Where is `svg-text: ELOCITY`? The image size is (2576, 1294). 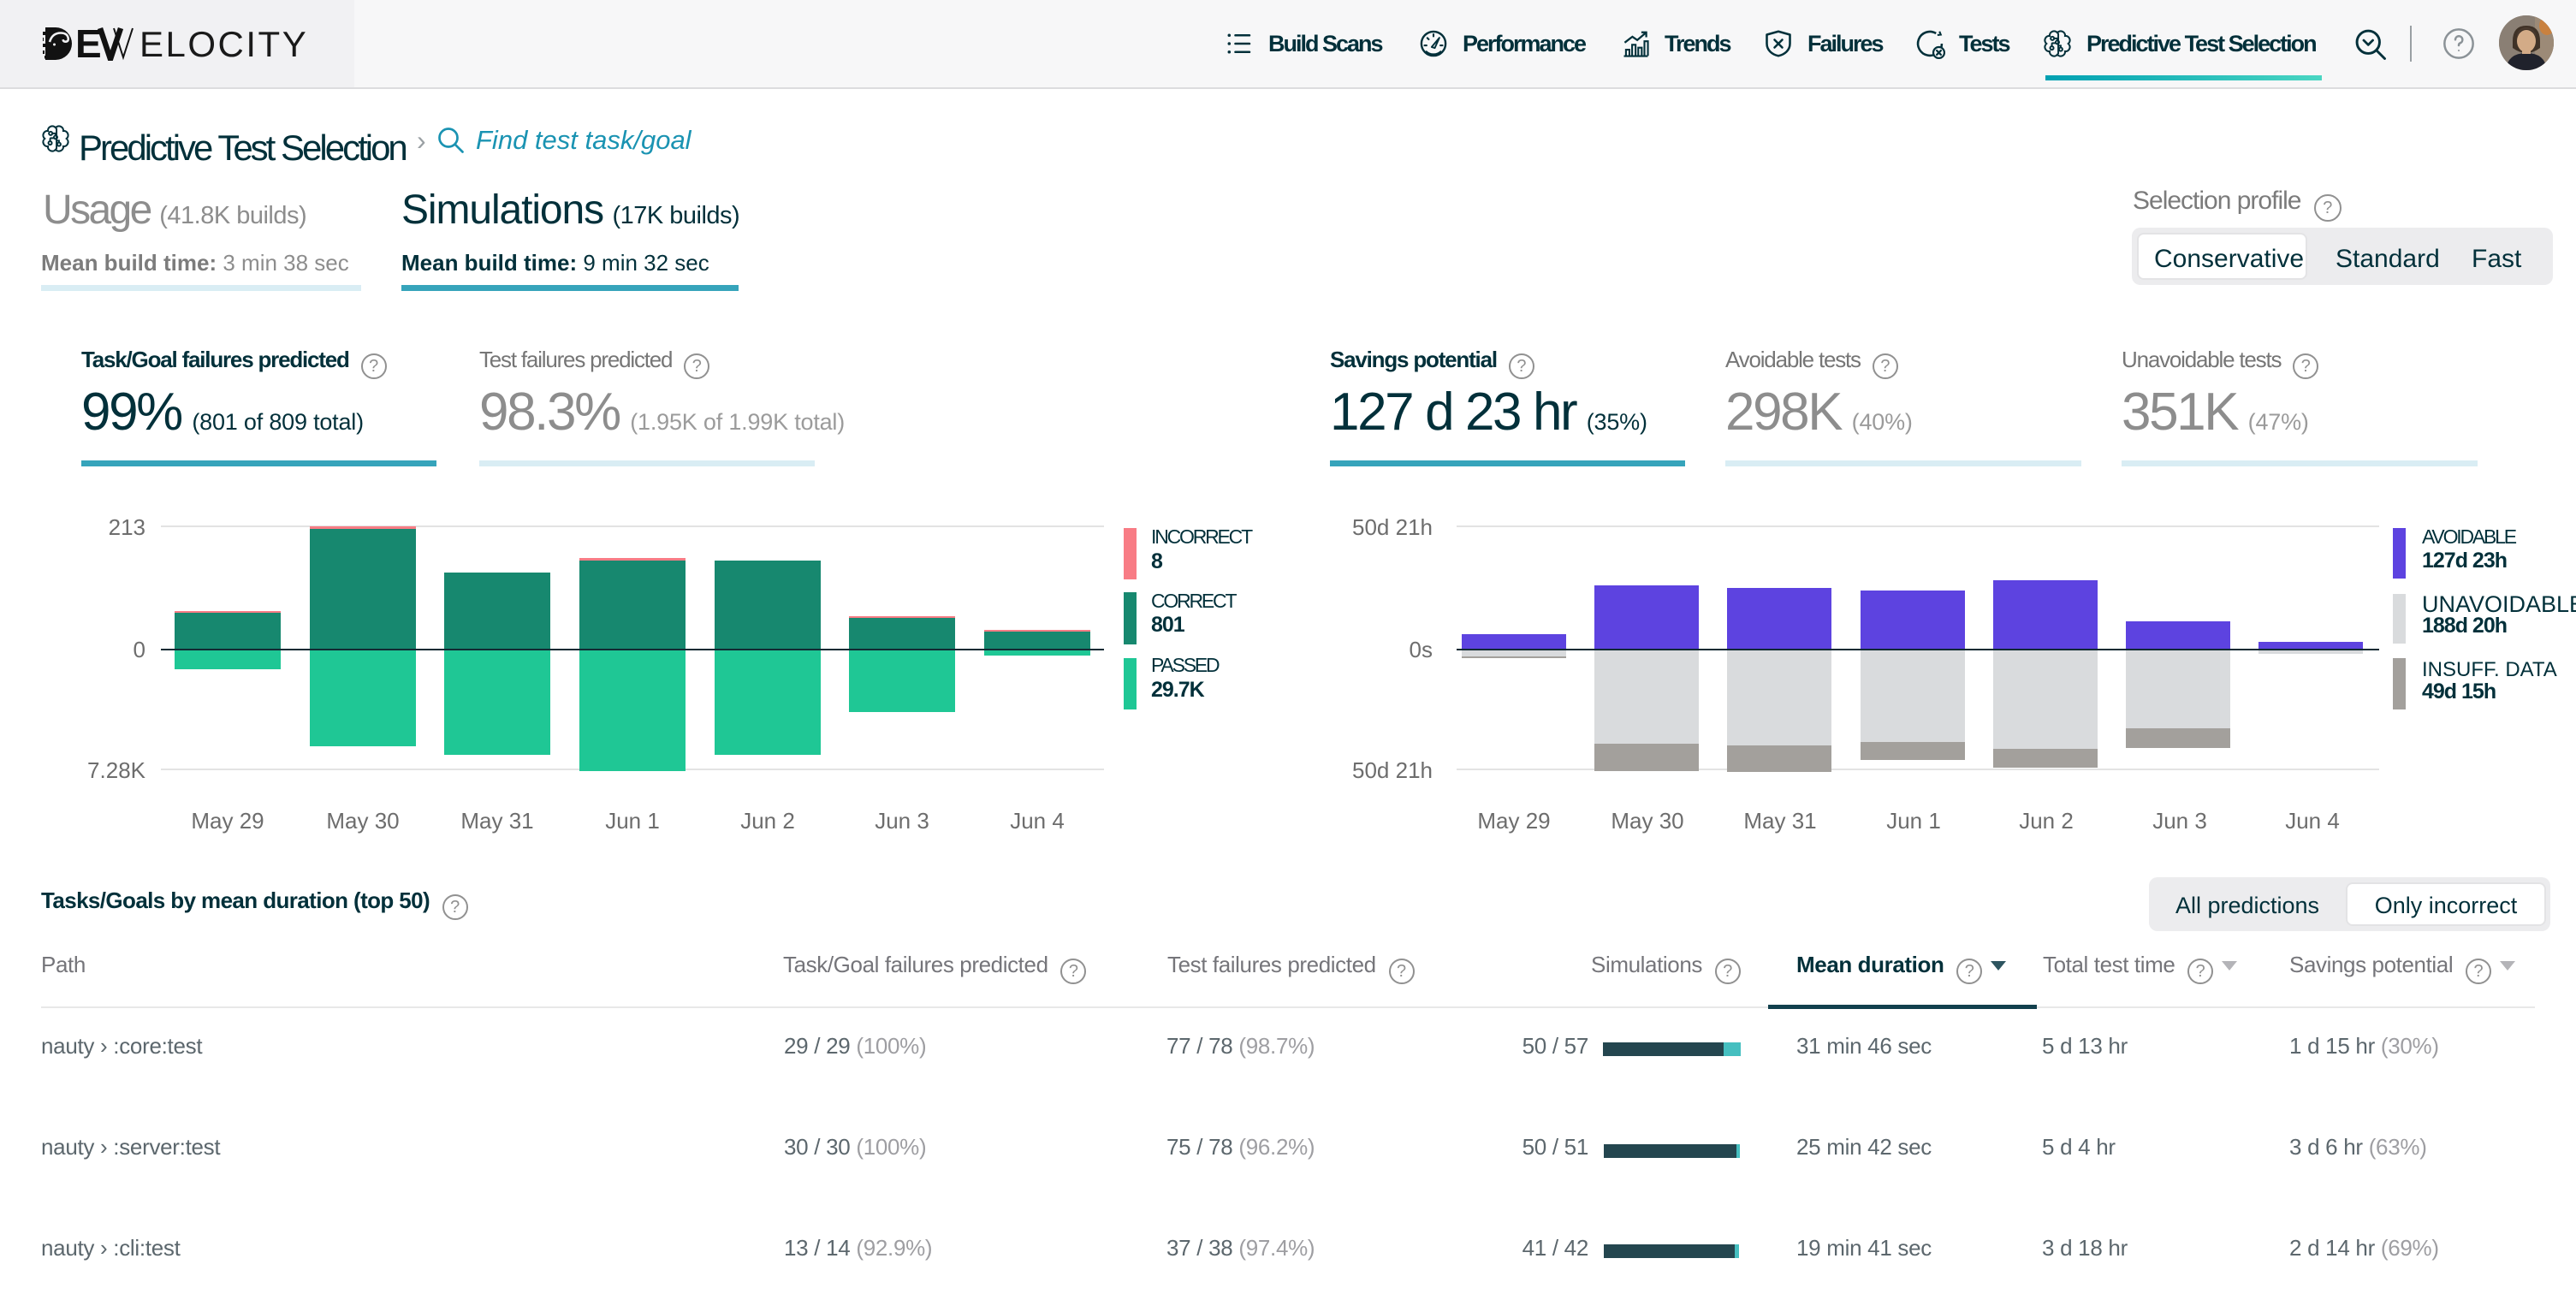
svg-text: ELOCITY is located at coordinates (223, 44).